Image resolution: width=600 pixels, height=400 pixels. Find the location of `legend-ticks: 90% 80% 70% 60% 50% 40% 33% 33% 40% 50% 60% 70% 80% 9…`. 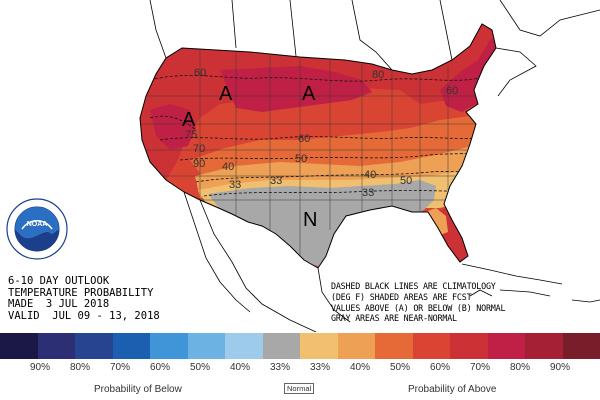

legend-ticks: 90% 80% 70% 60% 50% 40% 33% 33% 40% 50% 60% 70% 80% 9… is located at coordinates (300, 367).